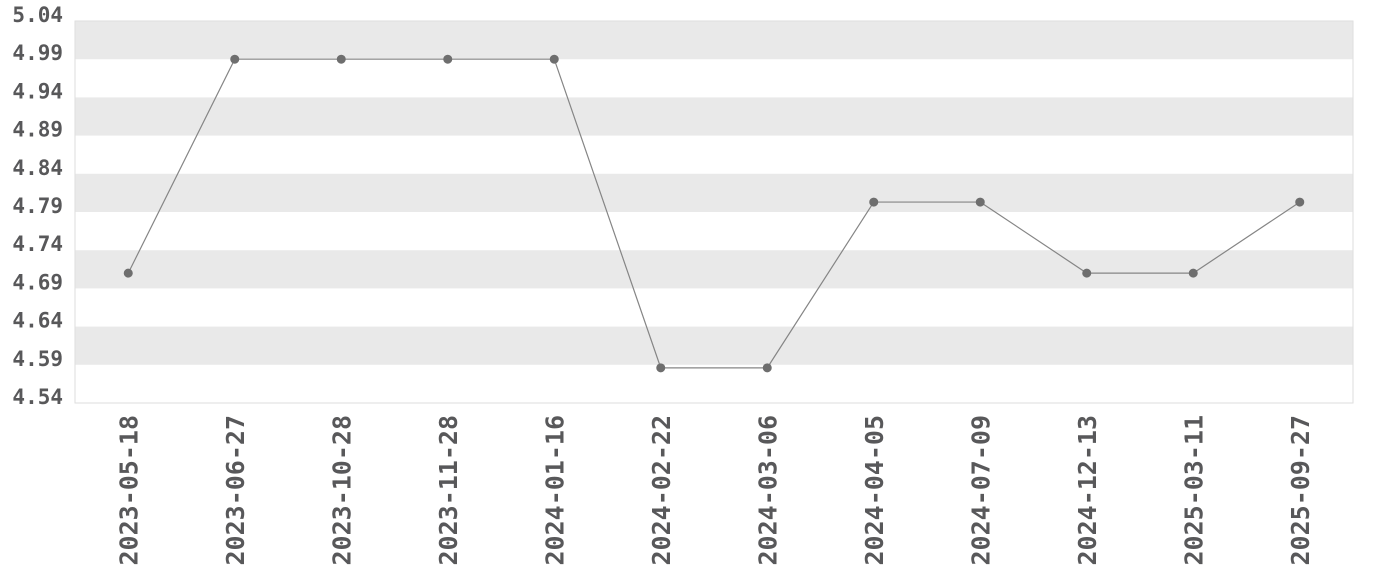  Describe the element at coordinates (37, 397) in the screenshot. I see `y-axis-tick-label: 4.54` at that location.